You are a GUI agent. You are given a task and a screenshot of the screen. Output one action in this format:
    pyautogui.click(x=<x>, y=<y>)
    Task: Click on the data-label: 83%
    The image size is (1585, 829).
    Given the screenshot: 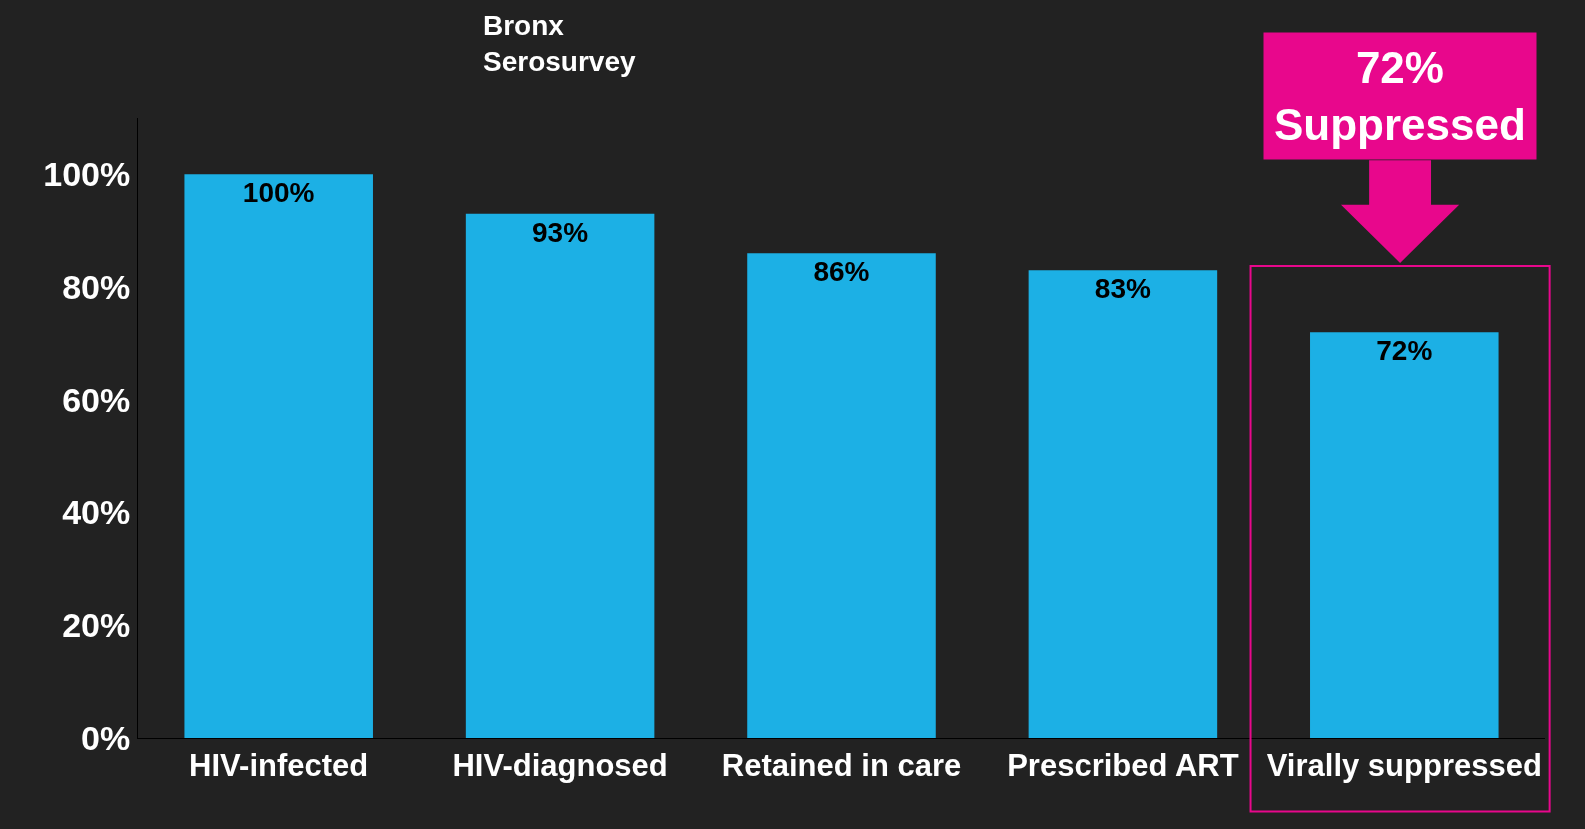 What is the action you would take?
    pyautogui.click(x=1122, y=289)
    